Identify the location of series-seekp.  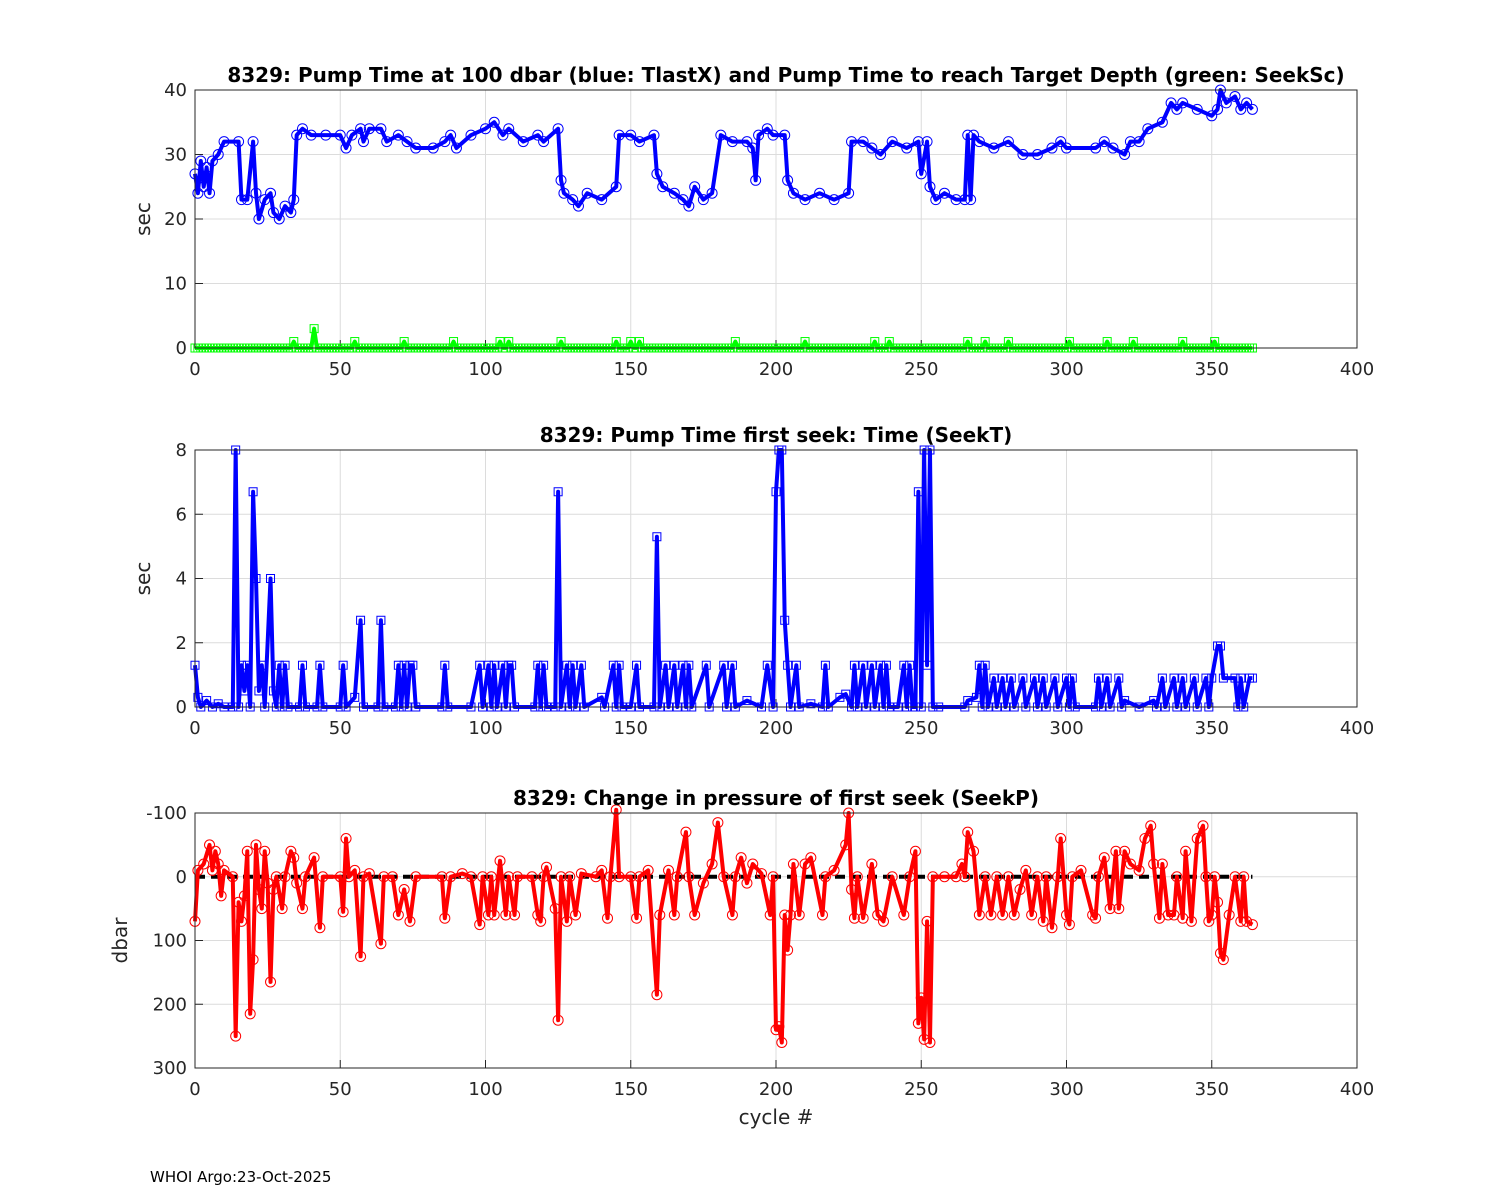
(723, 926).